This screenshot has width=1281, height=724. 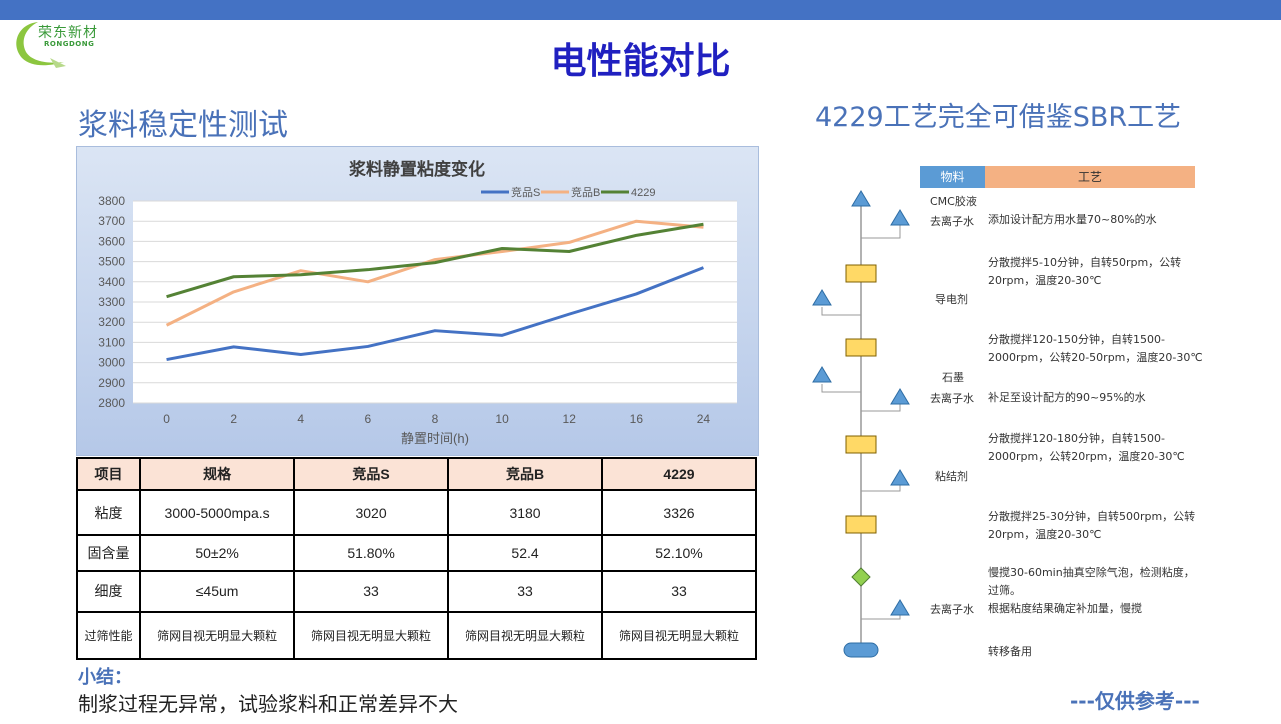 I want to click on material-label: CMC胶液, so click(x=953, y=201).